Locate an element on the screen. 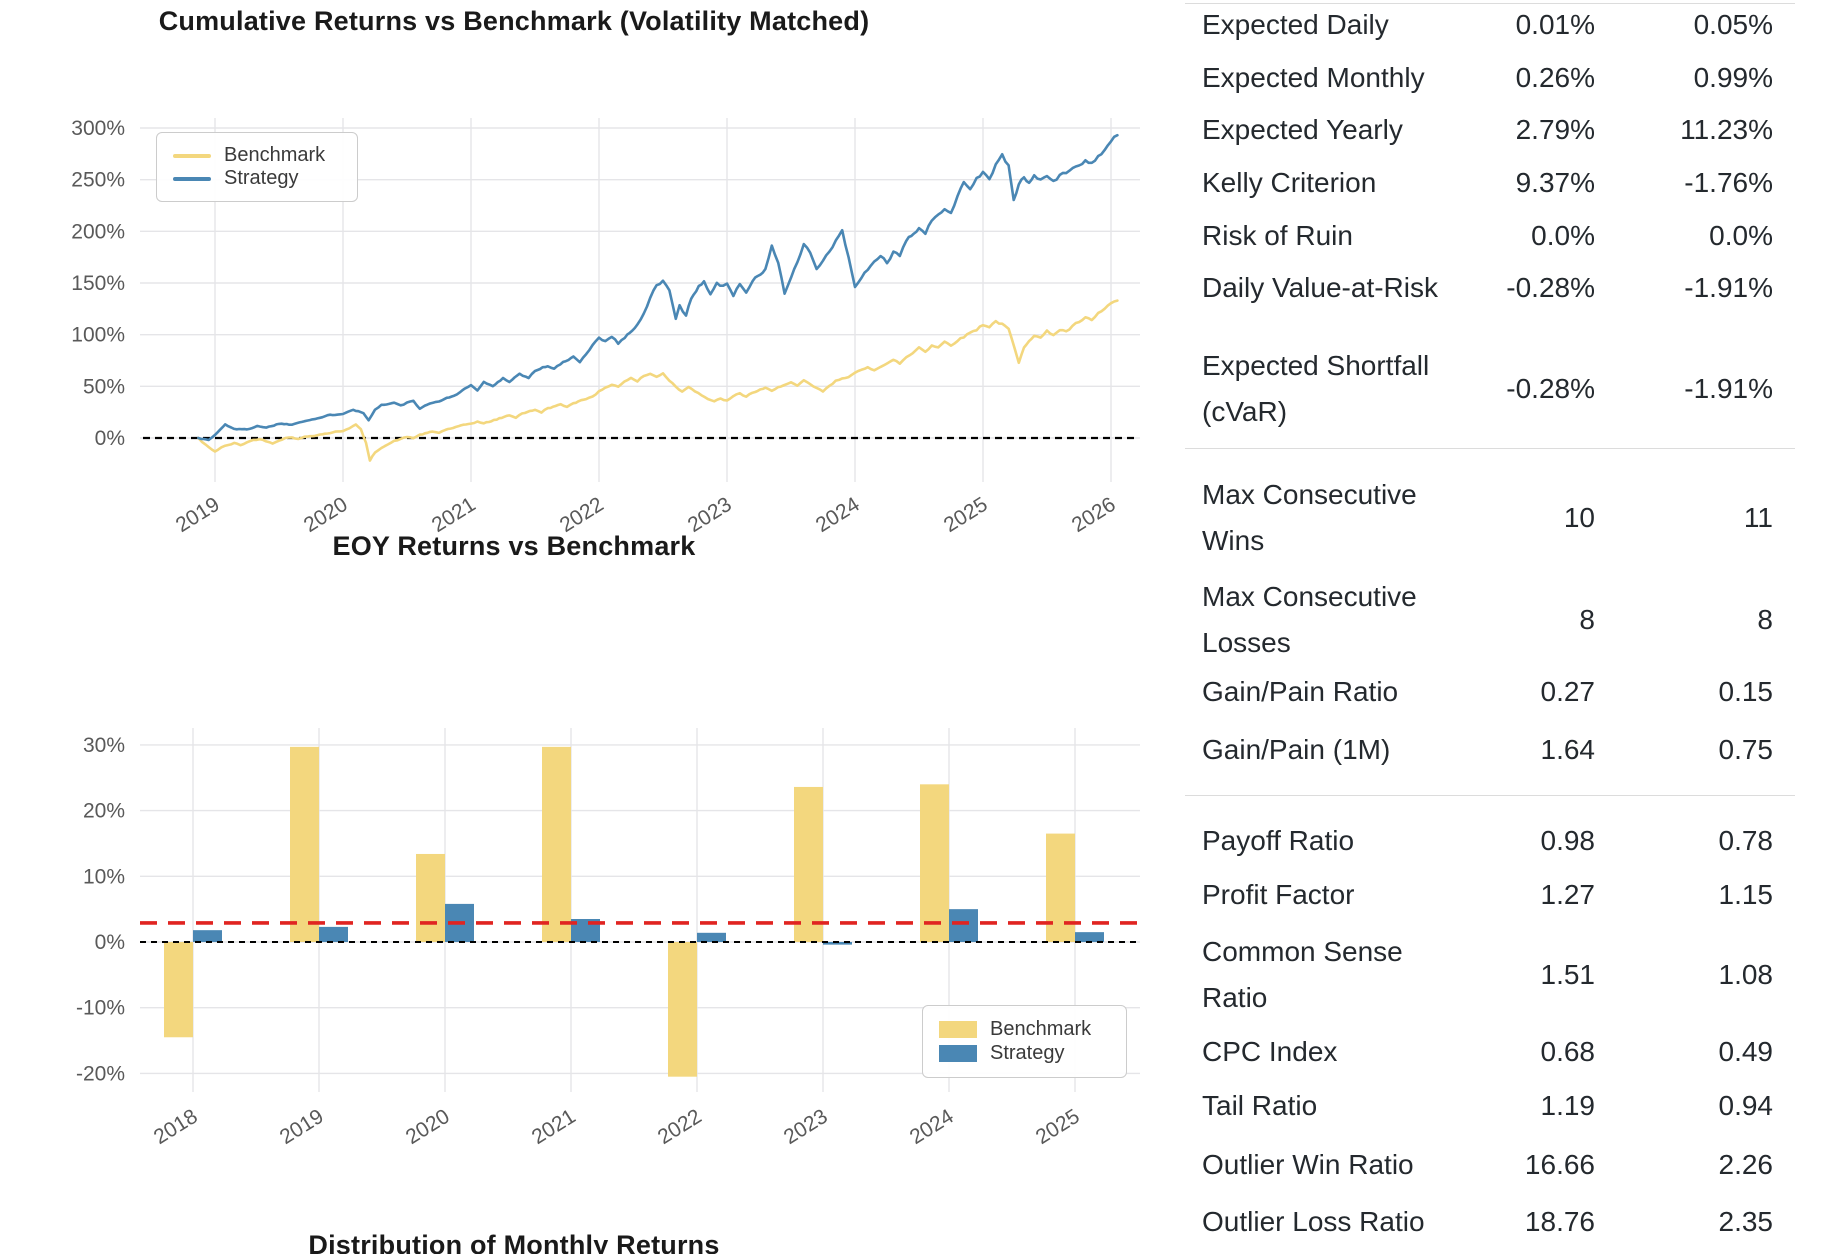 This screenshot has width=1836, height=1254. x-tick-label: 2026 is located at coordinates (1094, 515).